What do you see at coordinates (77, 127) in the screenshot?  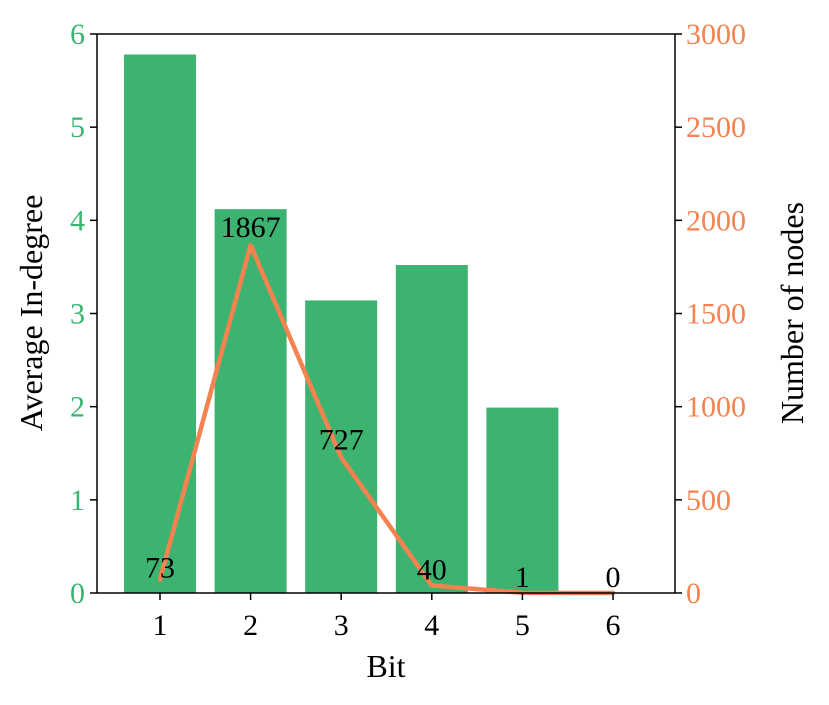 I see `left-tick-label: 5` at bounding box center [77, 127].